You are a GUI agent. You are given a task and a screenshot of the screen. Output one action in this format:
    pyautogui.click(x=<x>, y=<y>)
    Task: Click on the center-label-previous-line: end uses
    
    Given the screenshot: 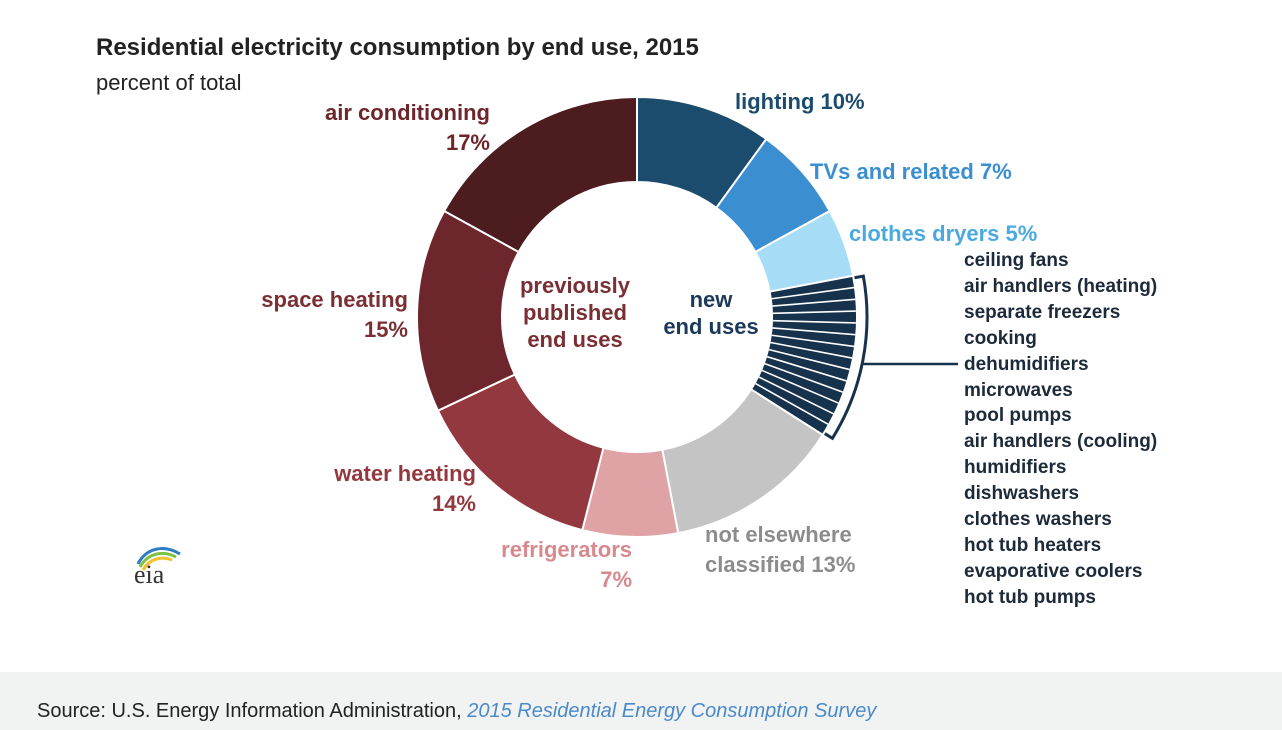 What is the action you would take?
    pyautogui.click(x=574, y=339)
    